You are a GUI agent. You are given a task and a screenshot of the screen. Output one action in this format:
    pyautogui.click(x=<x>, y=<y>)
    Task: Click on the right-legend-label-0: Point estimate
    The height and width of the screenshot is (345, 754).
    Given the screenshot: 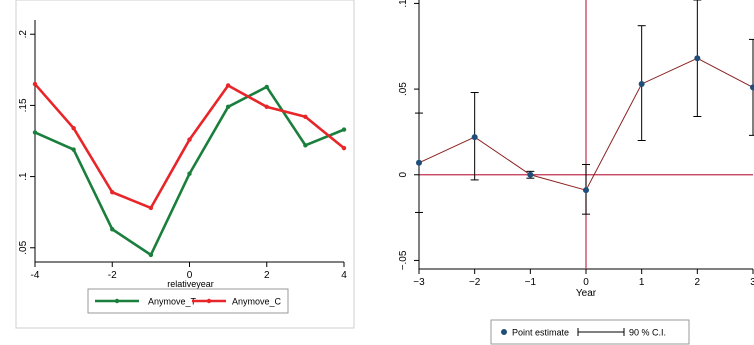 What is the action you would take?
    pyautogui.click(x=540, y=333)
    